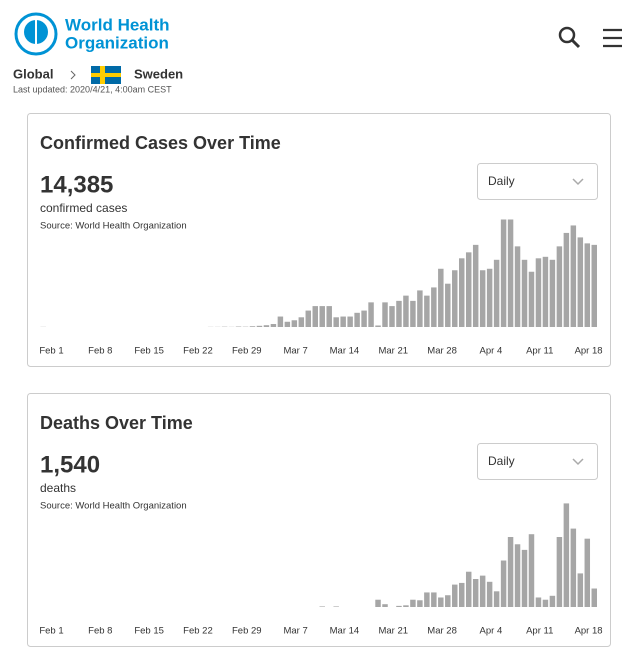 Image resolution: width=640 pixels, height=663 pixels. I want to click on x-tick-label: Mar 28, so click(442, 351).